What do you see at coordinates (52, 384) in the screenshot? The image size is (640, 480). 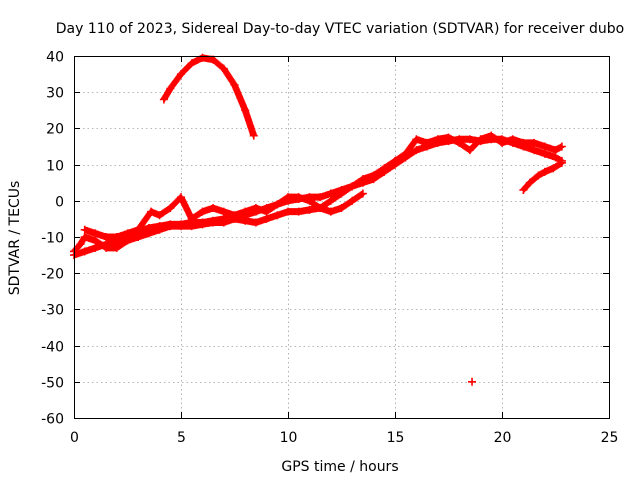 I see `y-tick-label: -50` at bounding box center [52, 384].